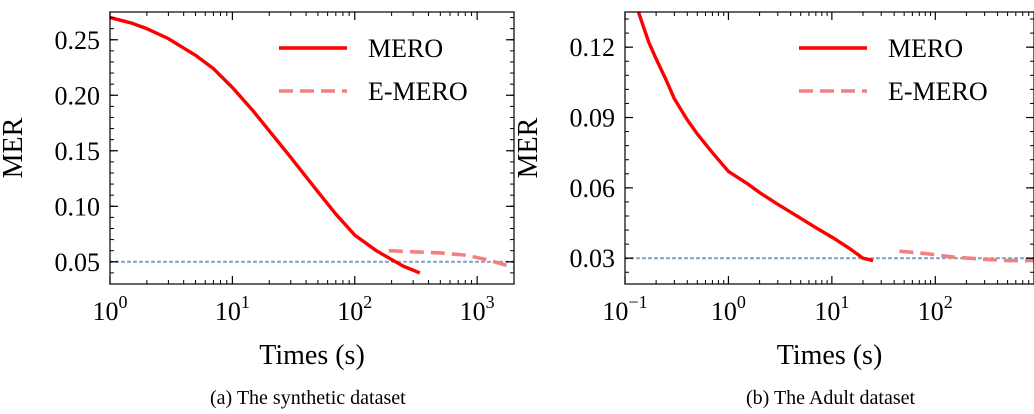  What do you see at coordinates (830, 398) in the screenshot?
I see `chart-caption: (b) The Adult dataset` at bounding box center [830, 398].